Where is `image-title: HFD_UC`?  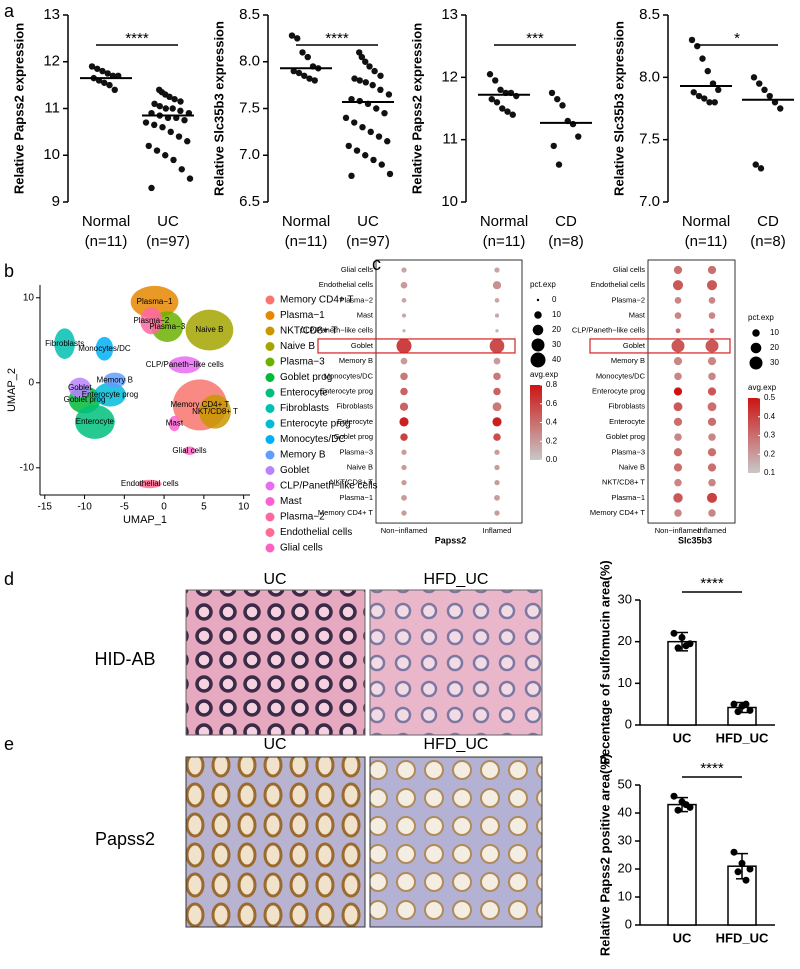 image-title: HFD_UC is located at coordinates (456, 744).